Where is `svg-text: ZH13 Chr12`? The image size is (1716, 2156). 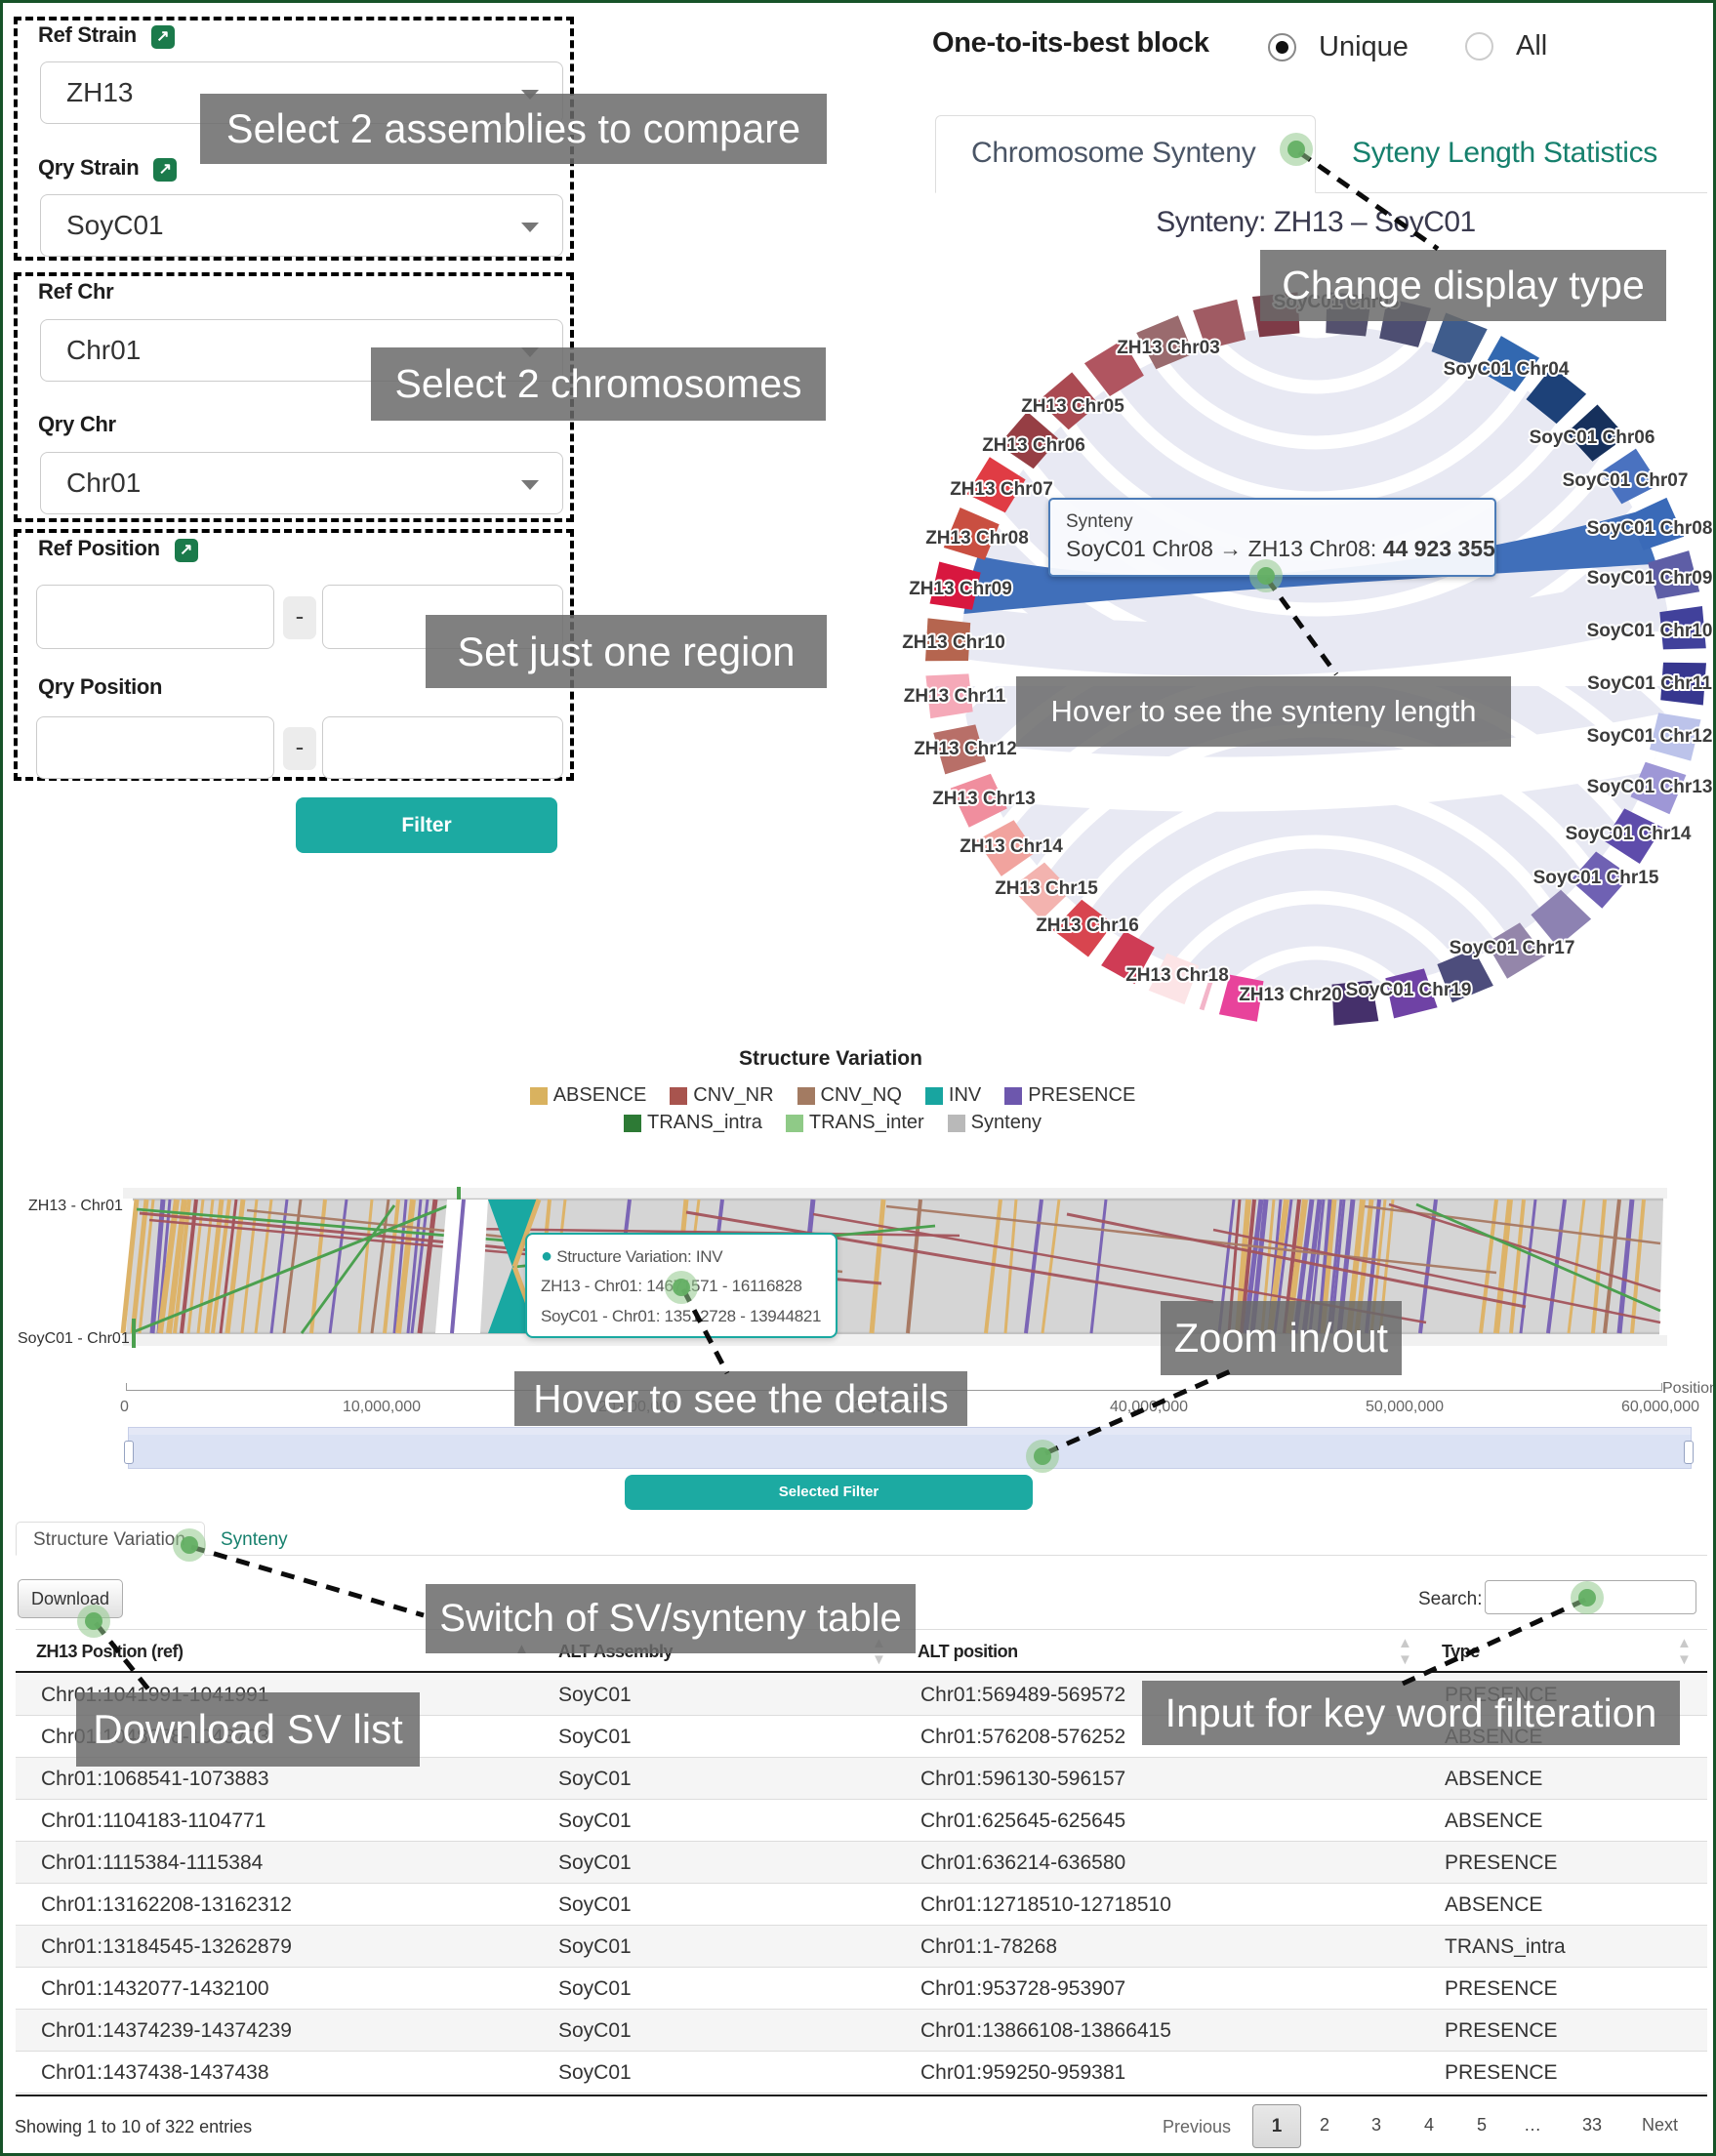
svg-text: ZH13 Chr12 is located at coordinates (965, 749).